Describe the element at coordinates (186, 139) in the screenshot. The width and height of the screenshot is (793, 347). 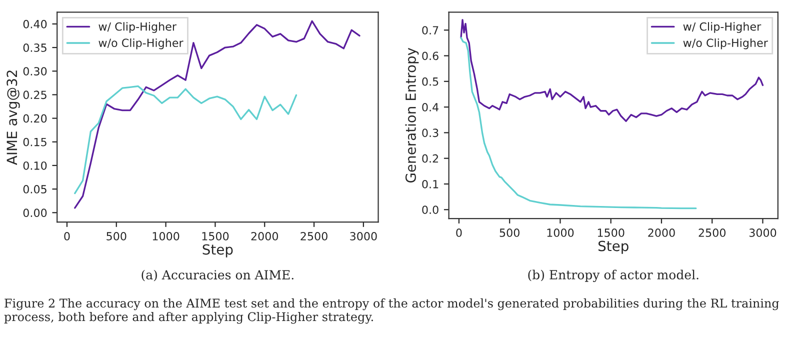
I see `line-series` at that location.